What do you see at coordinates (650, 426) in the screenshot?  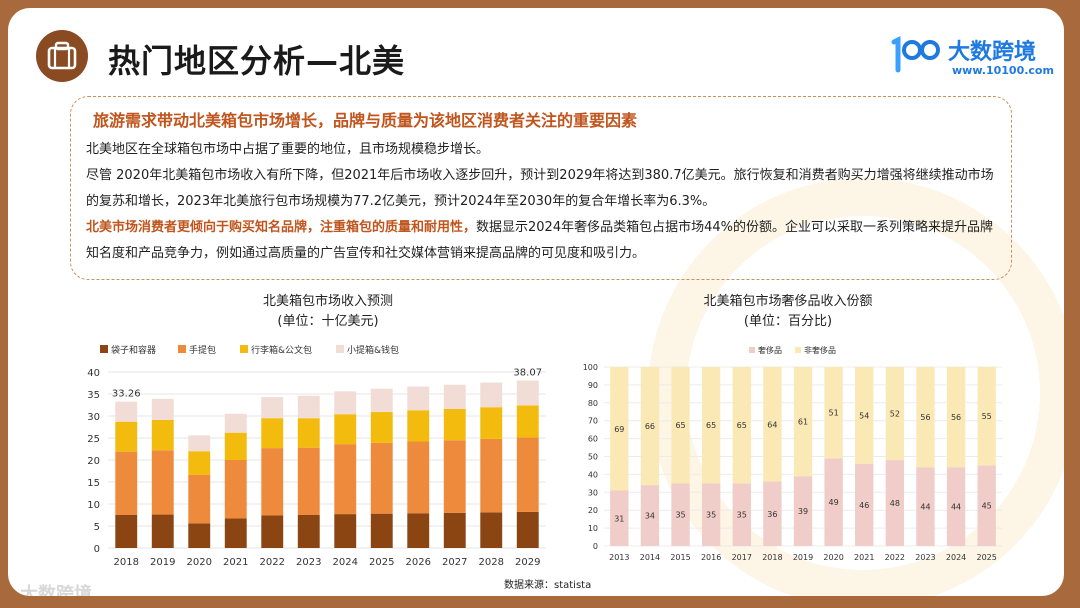 I see `data-label-2014-non-luxury: 66` at bounding box center [650, 426].